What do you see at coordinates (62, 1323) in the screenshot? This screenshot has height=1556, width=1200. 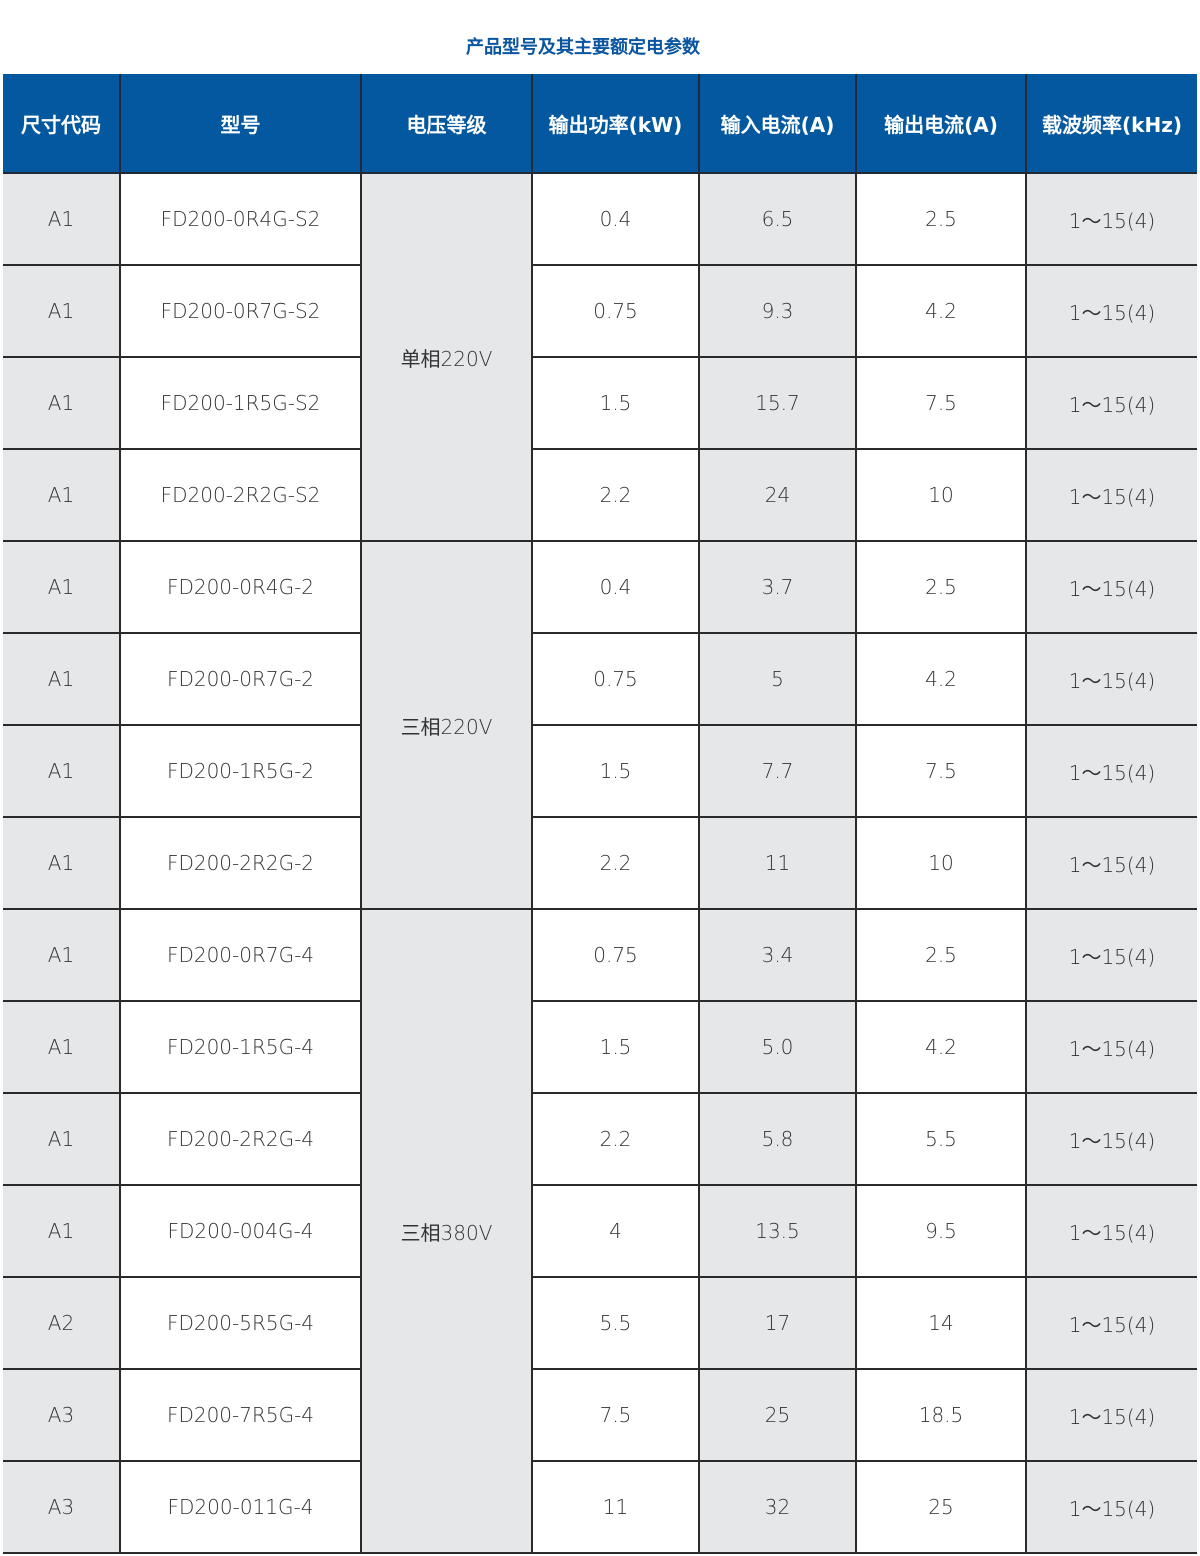 I see `cell-size-code: A2` at bounding box center [62, 1323].